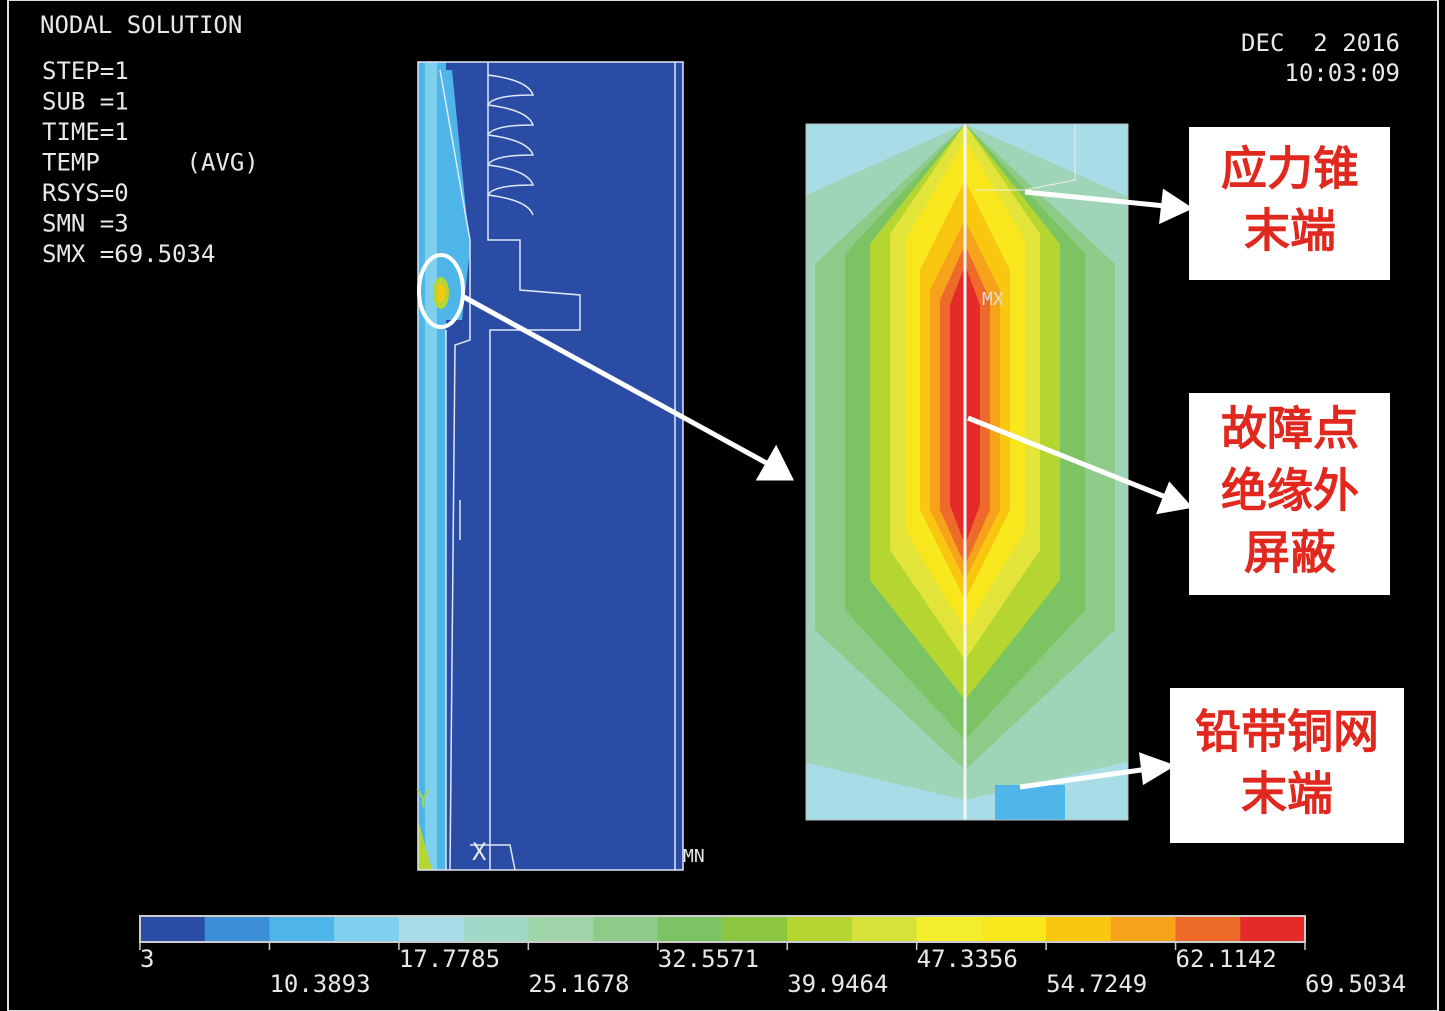 The image size is (1445, 1011). Describe the element at coordinates (1290, 553) in the screenshot. I see `callout-text: 屏蔽` at that location.